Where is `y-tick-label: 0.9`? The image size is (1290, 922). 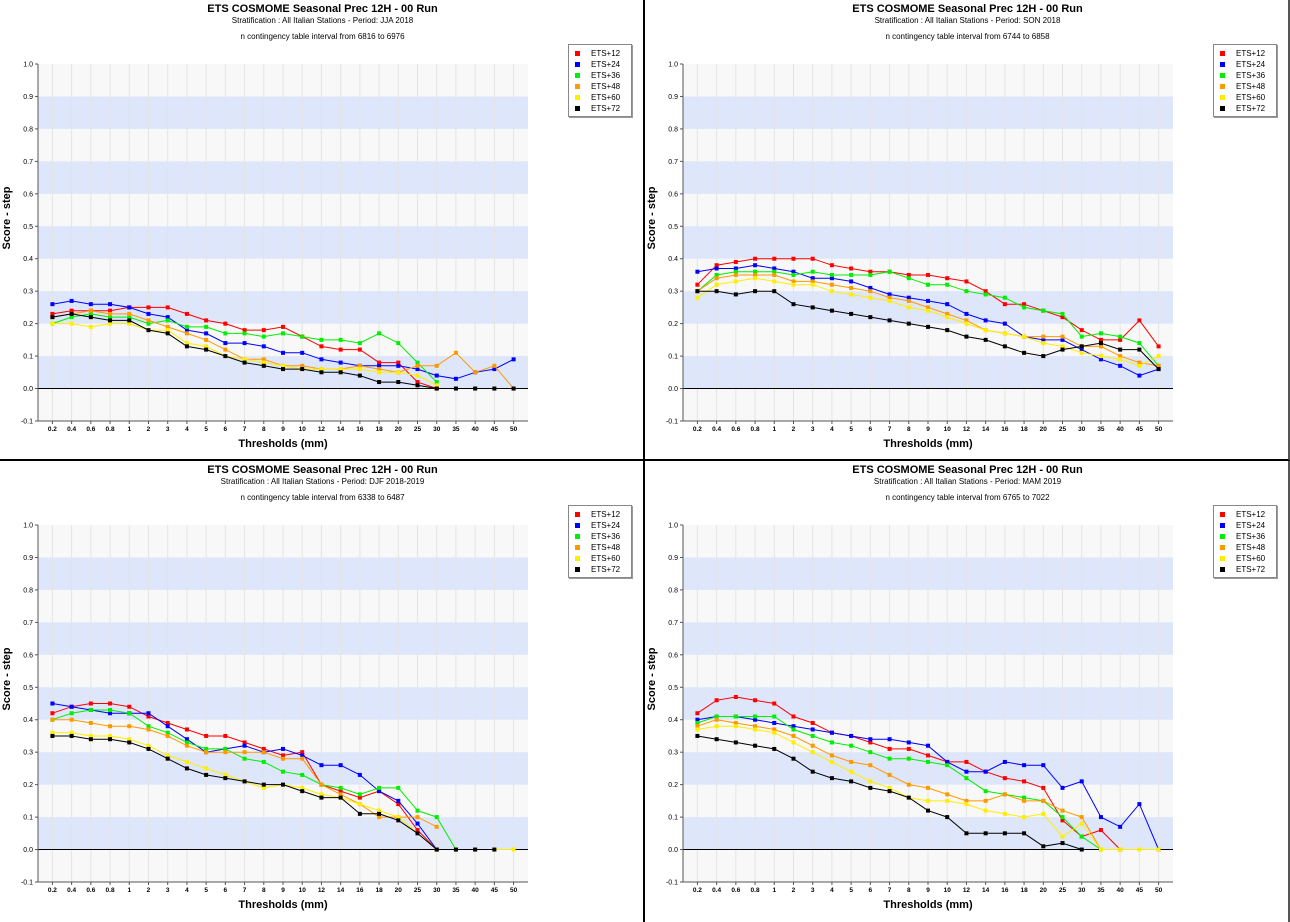
y-tick-label: 0.9 is located at coordinates (28, 558).